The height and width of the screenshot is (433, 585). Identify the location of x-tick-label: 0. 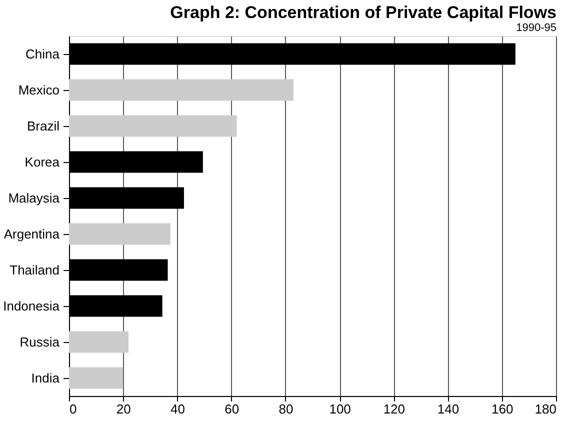
(73, 409).